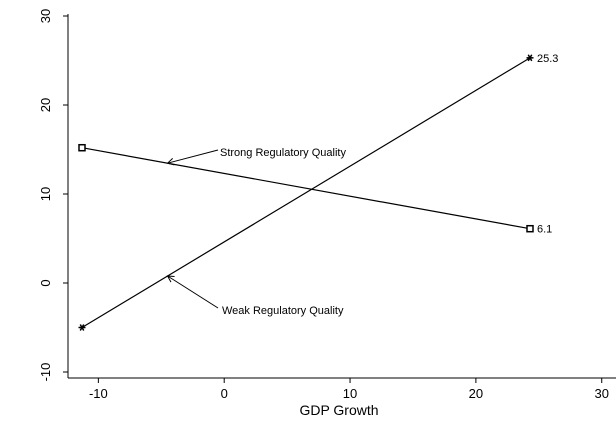 This screenshot has width=616, height=426. I want to click on annotation-label: Strong Regulatory Quality, so click(283, 153).